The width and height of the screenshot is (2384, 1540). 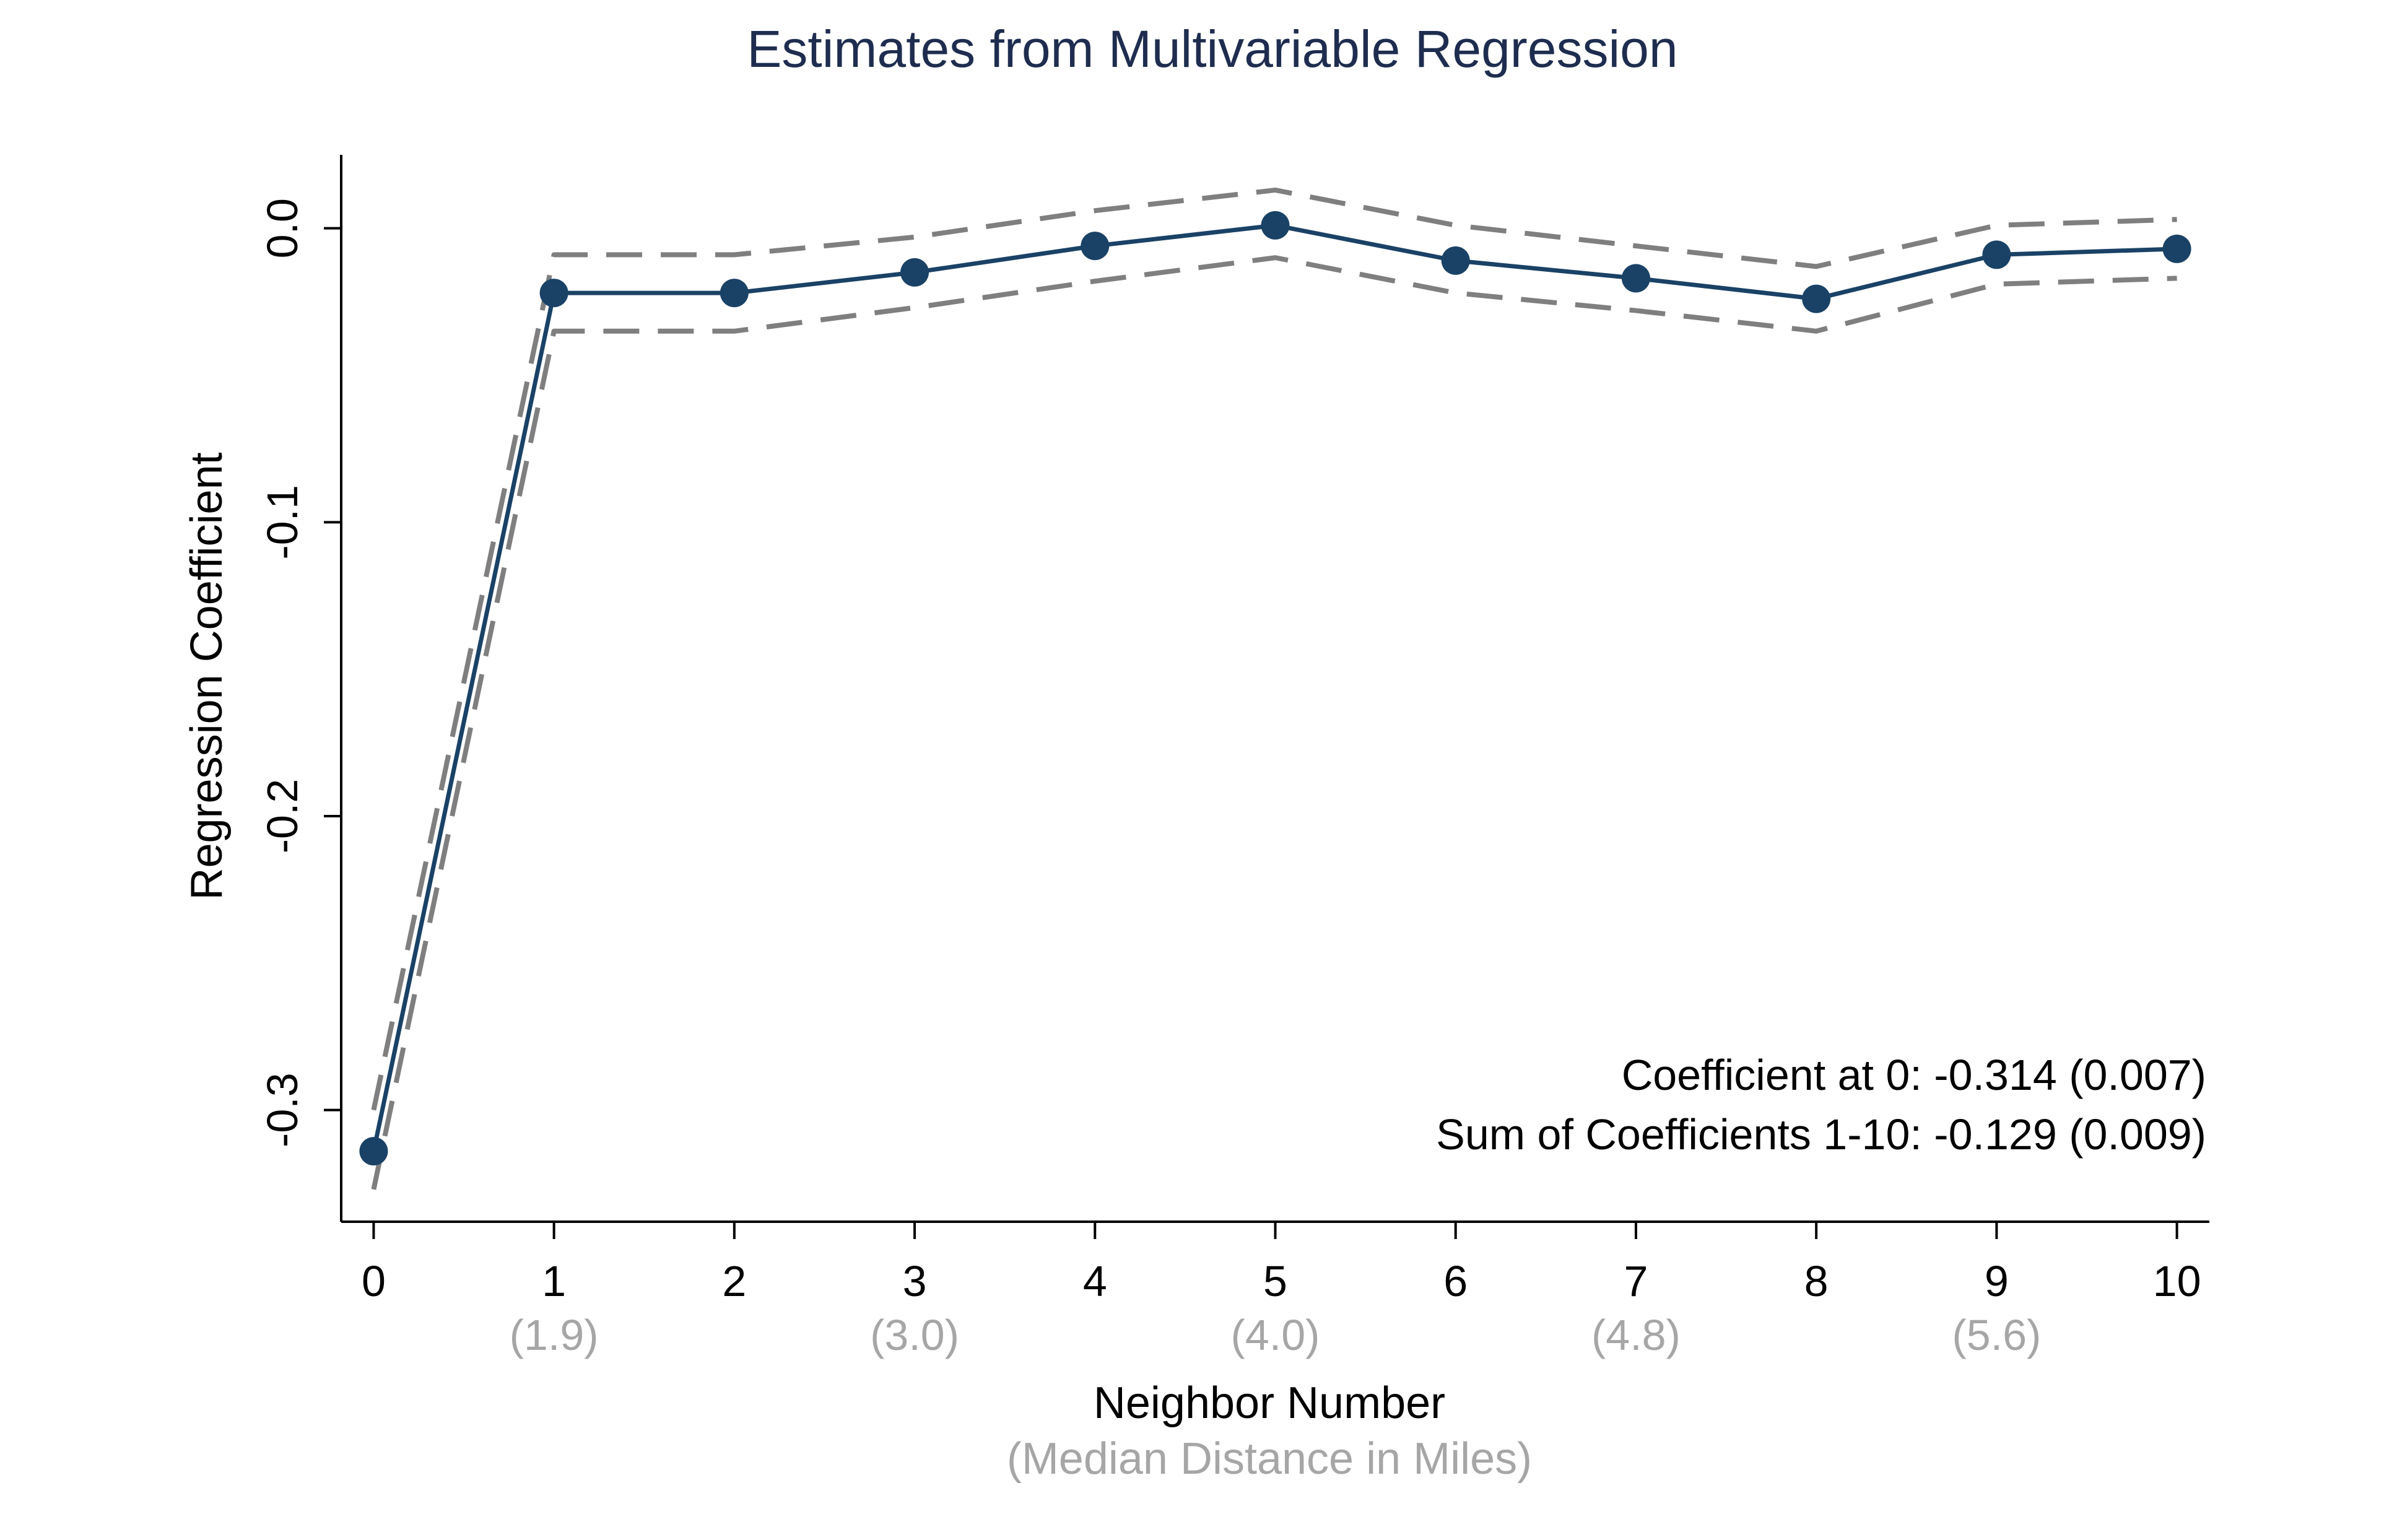 I want to click on x-tick-label: 10, so click(x=2177, y=1281).